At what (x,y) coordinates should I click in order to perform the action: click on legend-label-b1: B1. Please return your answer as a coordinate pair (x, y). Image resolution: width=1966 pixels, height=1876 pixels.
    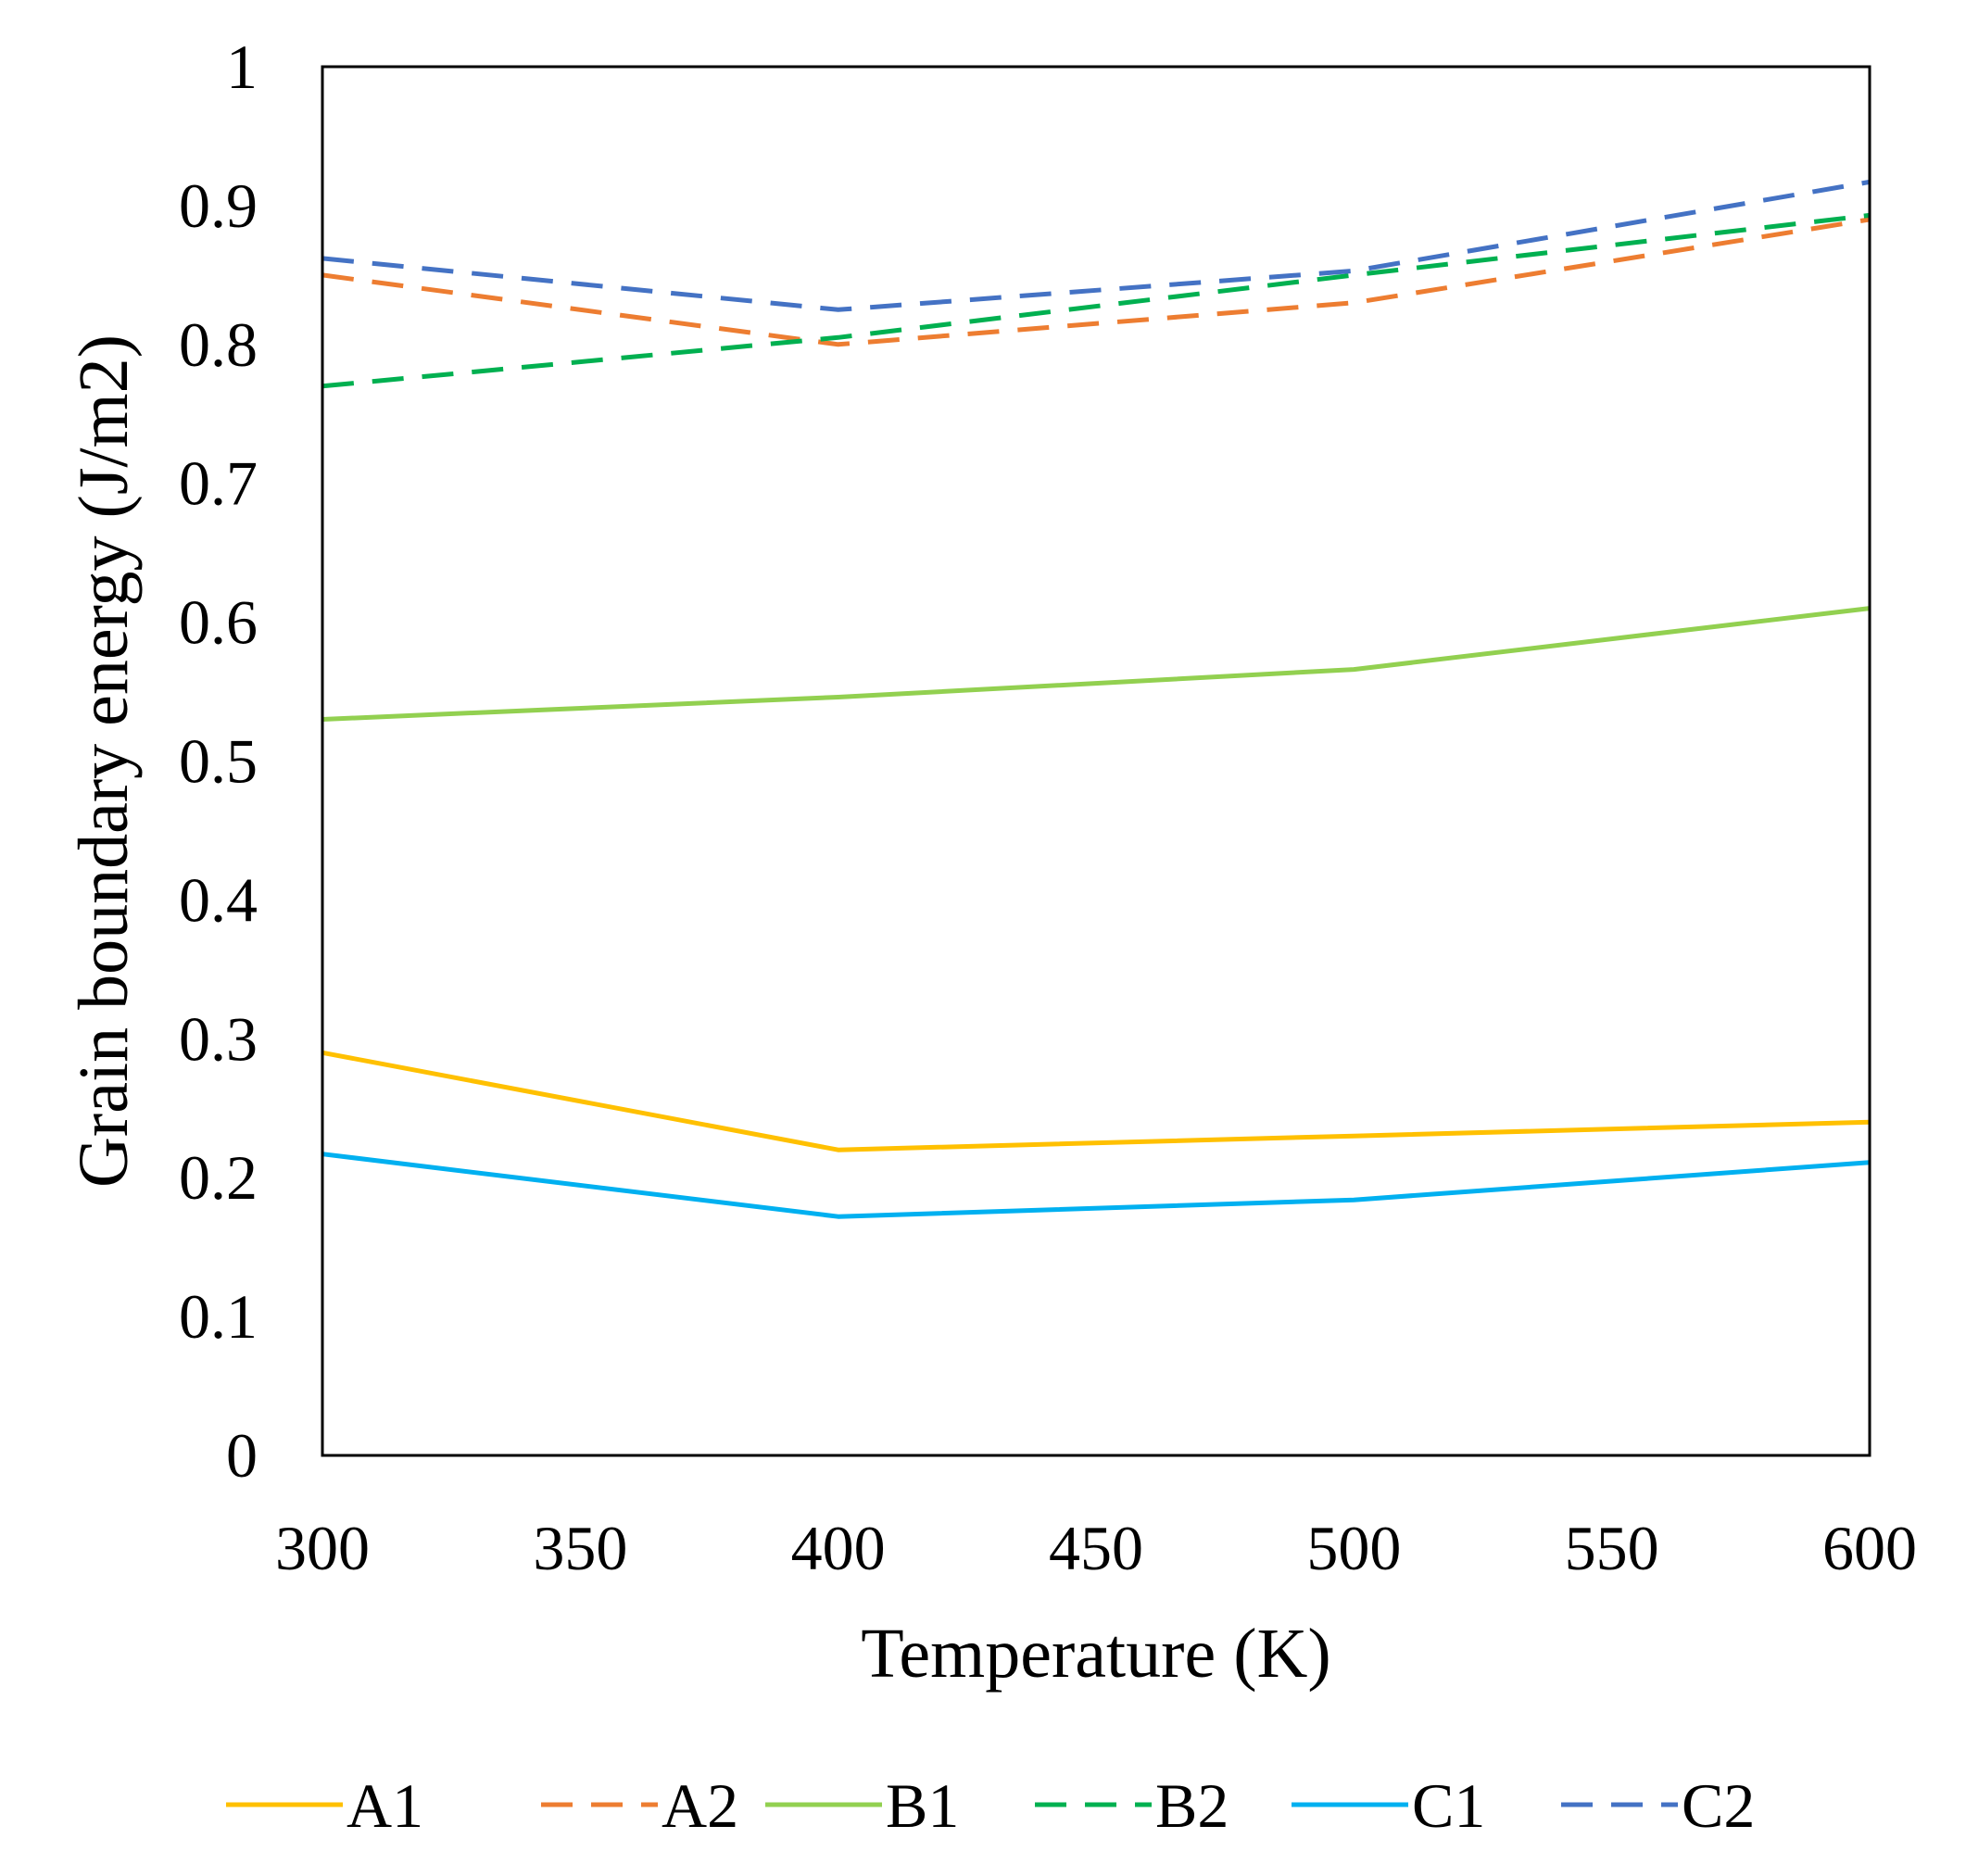
    Looking at the image, I should click on (922, 1805).